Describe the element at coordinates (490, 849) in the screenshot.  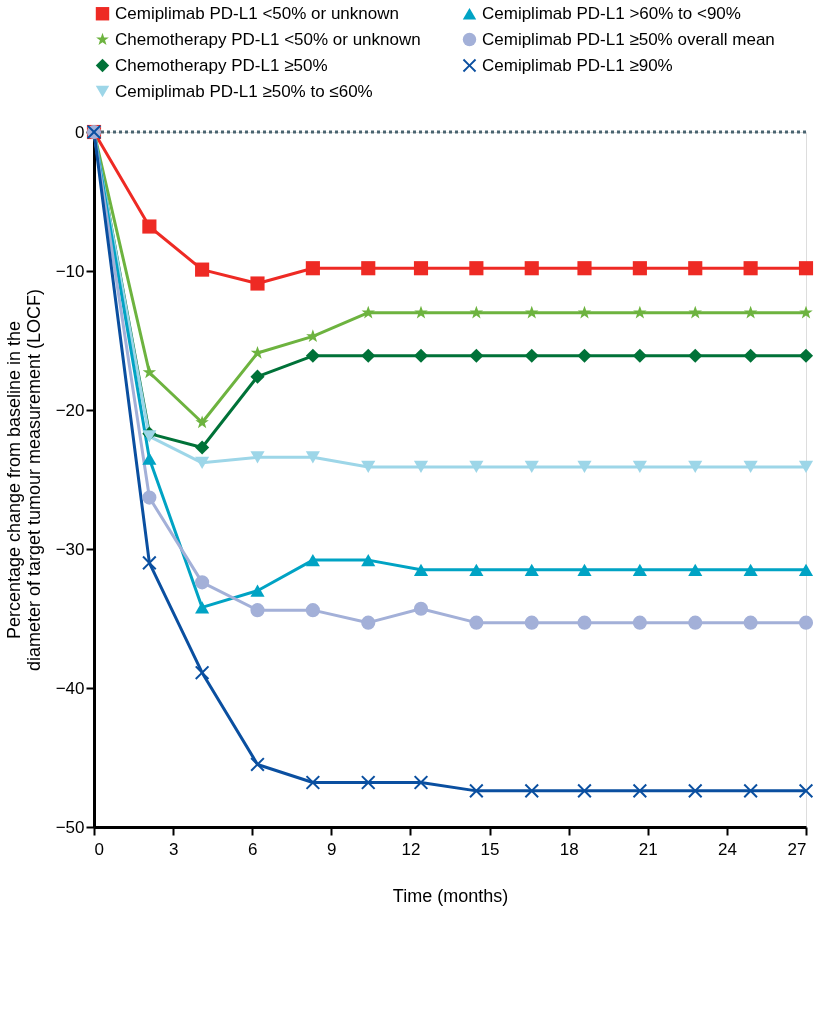
I see `x-tick-label: 15` at that location.